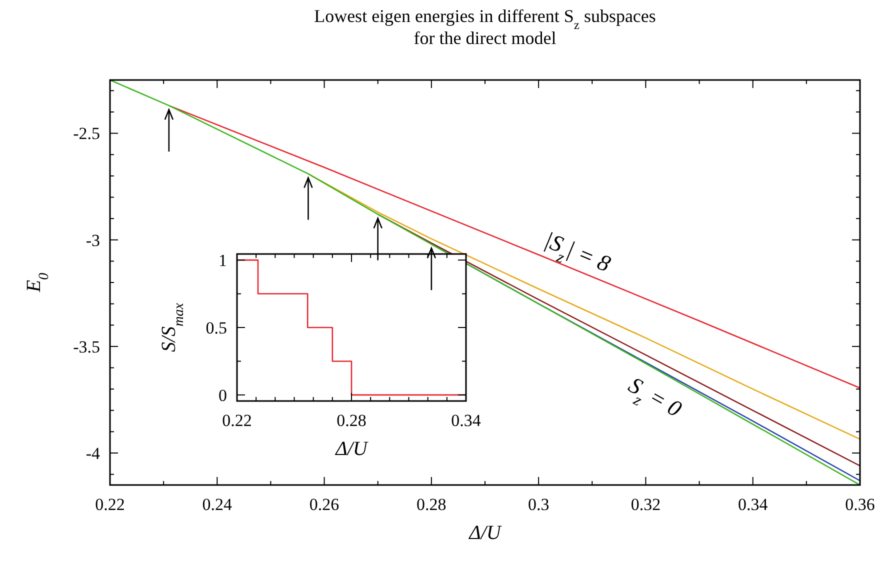 This screenshot has height=575, width=884. What do you see at coordinates (222, 395) in the screenshot?
I see `y-tick-label: 0` at bounding box center [222, 395].